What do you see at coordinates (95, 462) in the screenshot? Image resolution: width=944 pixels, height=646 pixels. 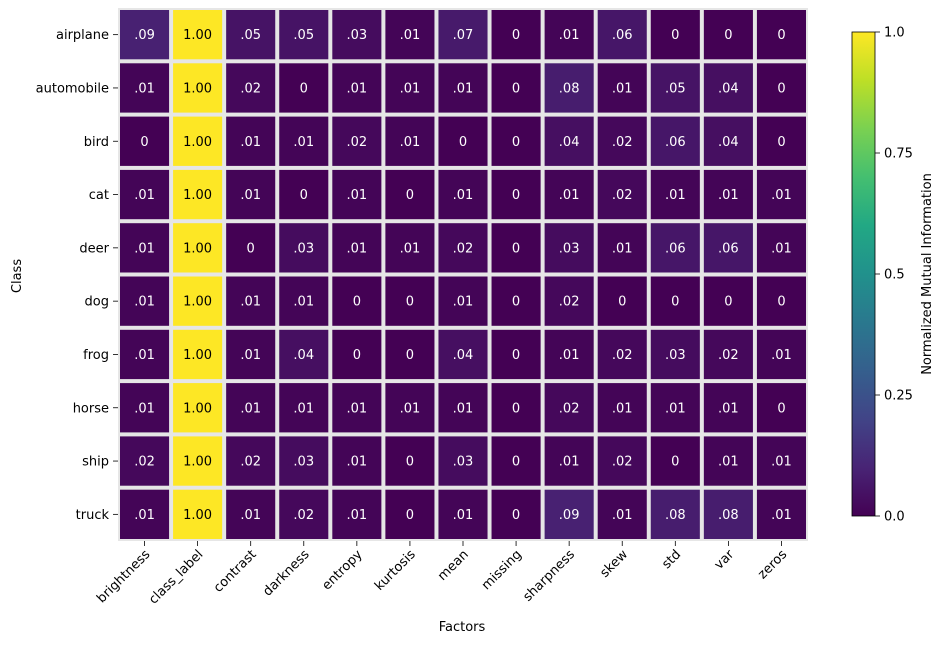 I see `y-tick-label: ship` at bounding box center [95, 462].